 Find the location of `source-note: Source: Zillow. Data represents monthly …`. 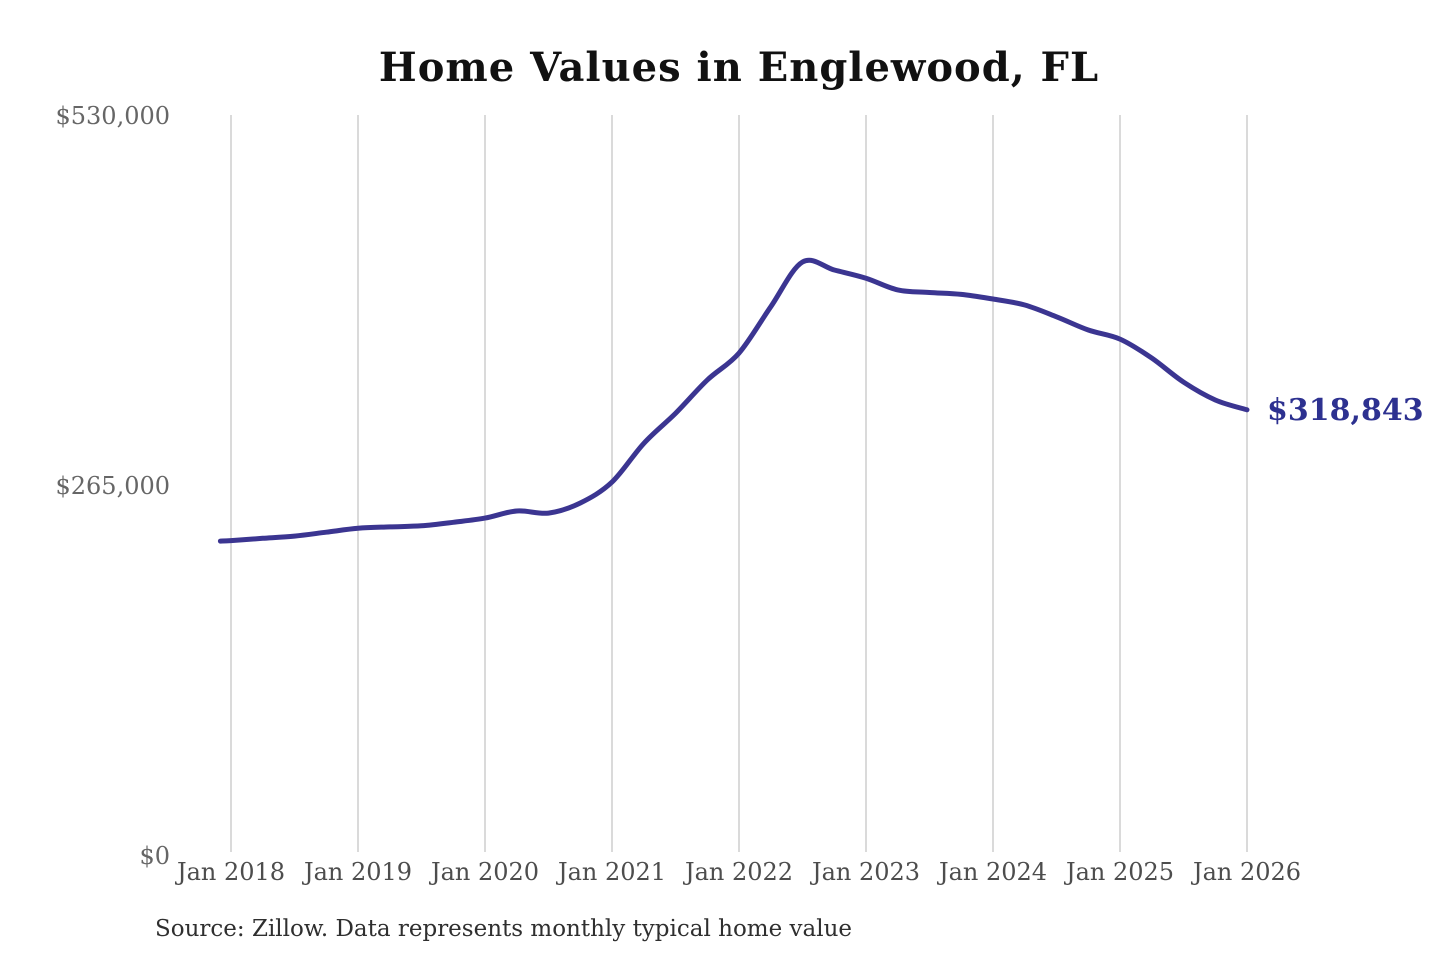

source-note: Source: Zillow. Data represents monthly … is located at coordinates (504, 929).